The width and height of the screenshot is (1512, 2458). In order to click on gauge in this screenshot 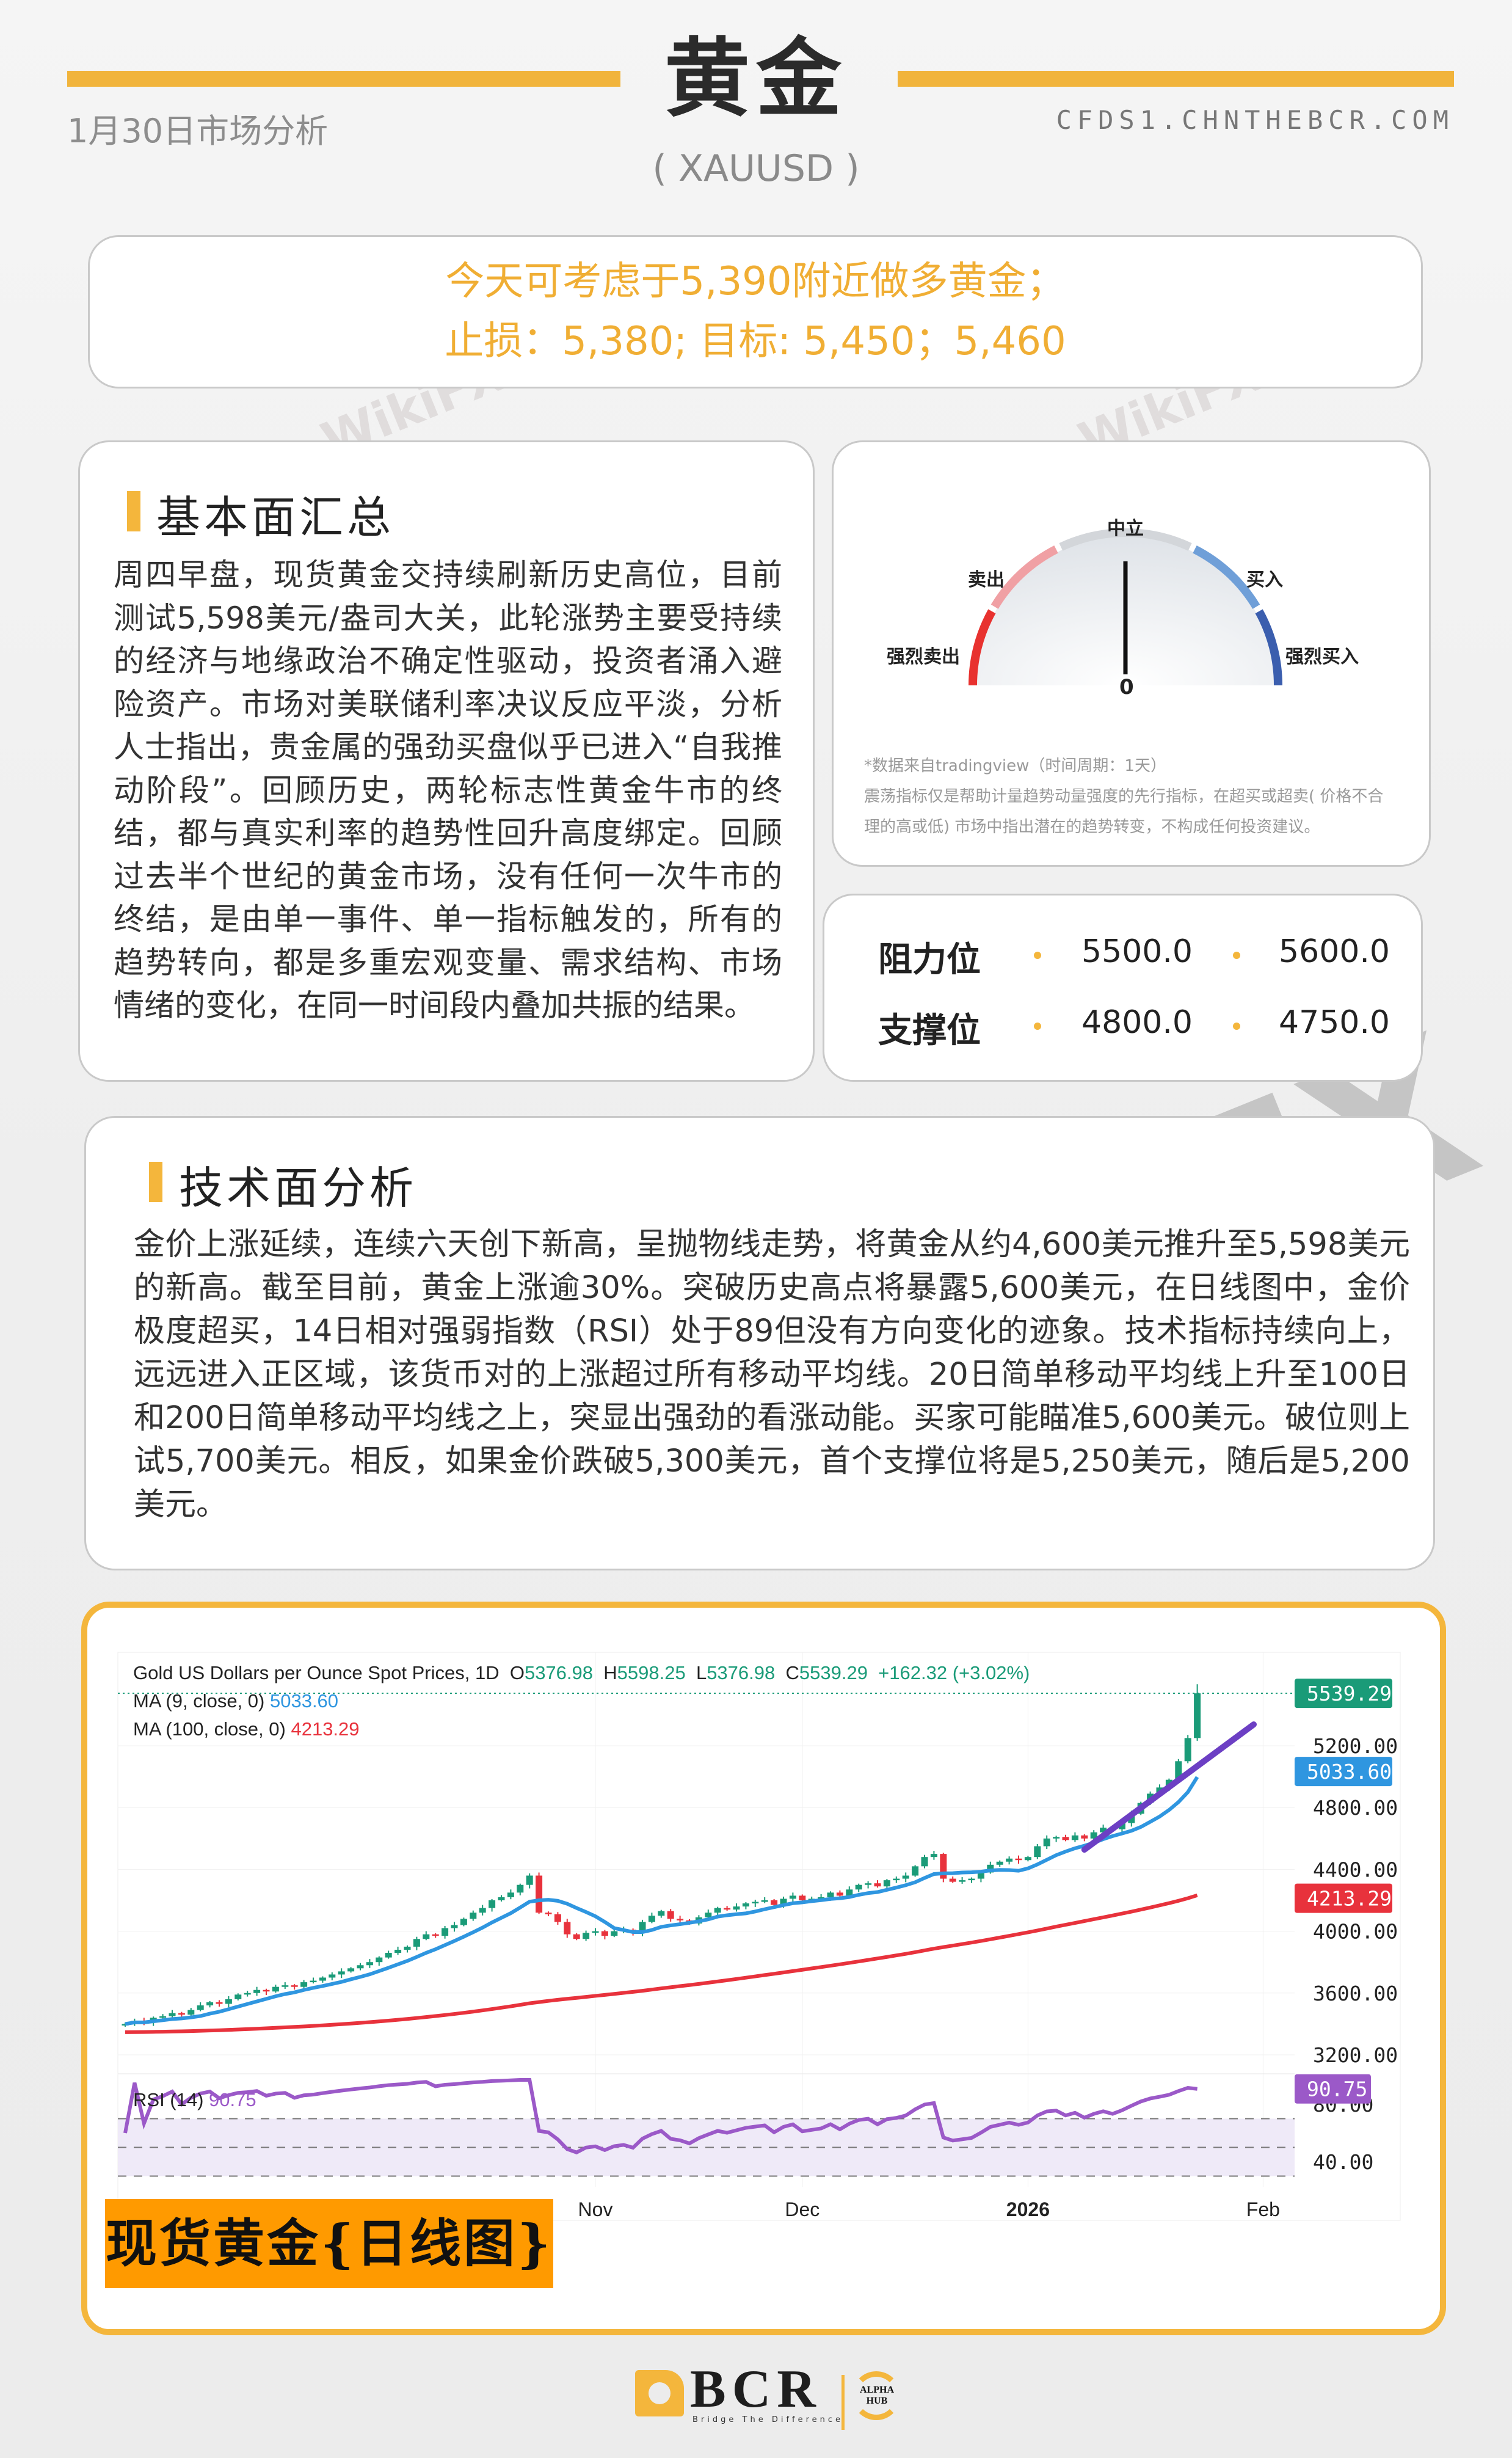, I will do `click(1126, 607)`.